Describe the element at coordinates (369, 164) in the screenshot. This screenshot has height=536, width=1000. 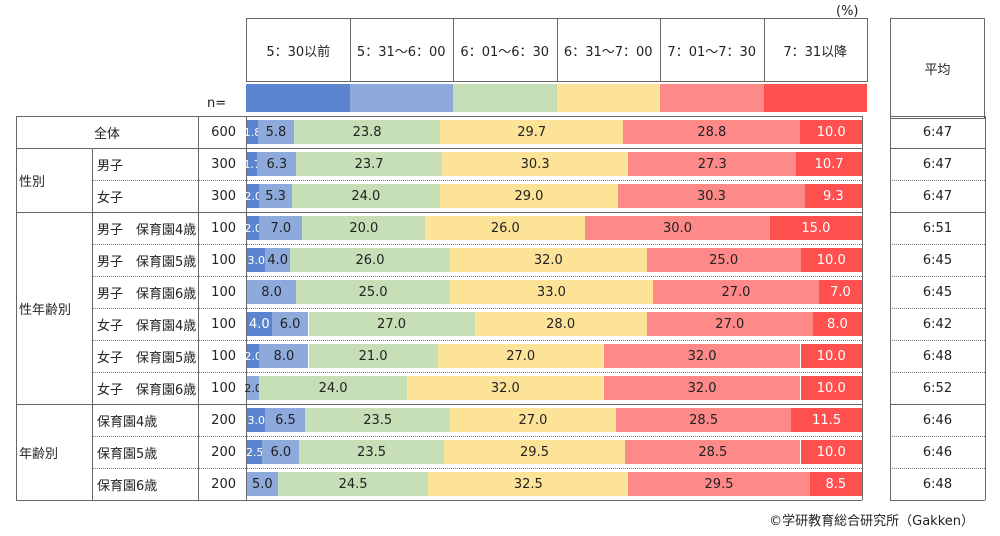
I see `bar-segment: 23.7` at that location.